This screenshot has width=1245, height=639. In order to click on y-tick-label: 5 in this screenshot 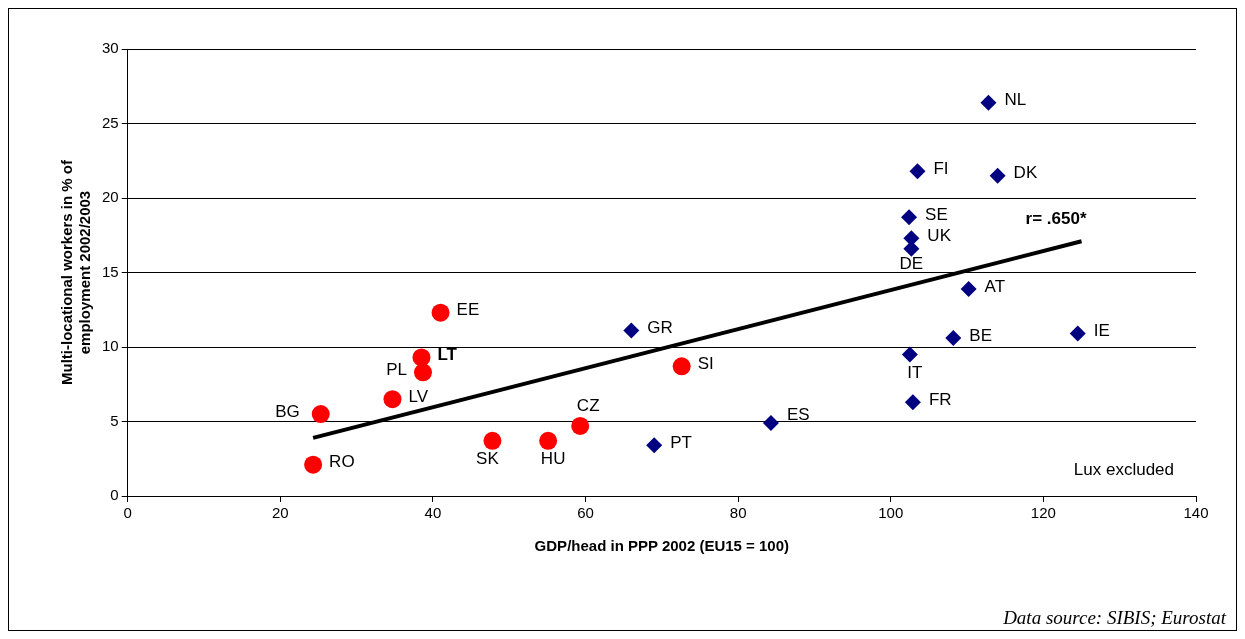, I will do `click(114, 420)`.